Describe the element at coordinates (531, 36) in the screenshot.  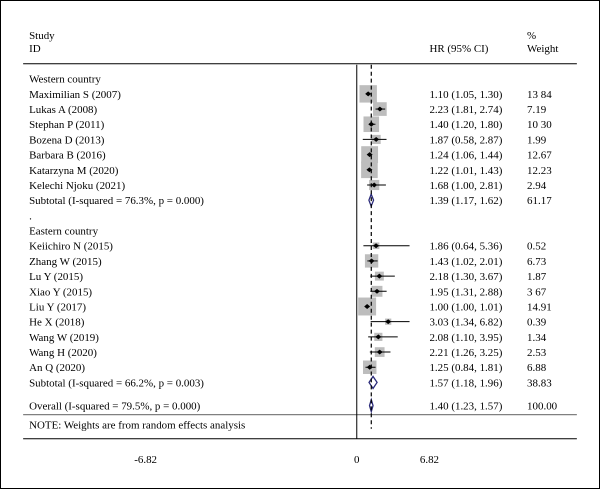
I see `header-weight-line1: %` at that location.